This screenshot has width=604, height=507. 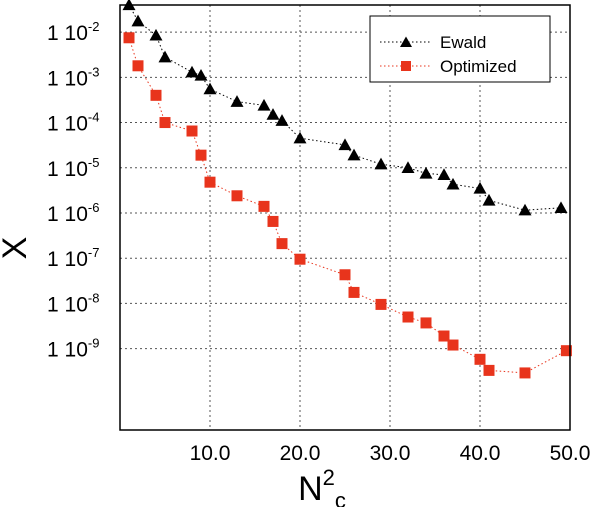 What do you see at coordinates (340, 497) in the screenshot?
I see `x-axis-label-sub: c` at bounding box center [340, 497].